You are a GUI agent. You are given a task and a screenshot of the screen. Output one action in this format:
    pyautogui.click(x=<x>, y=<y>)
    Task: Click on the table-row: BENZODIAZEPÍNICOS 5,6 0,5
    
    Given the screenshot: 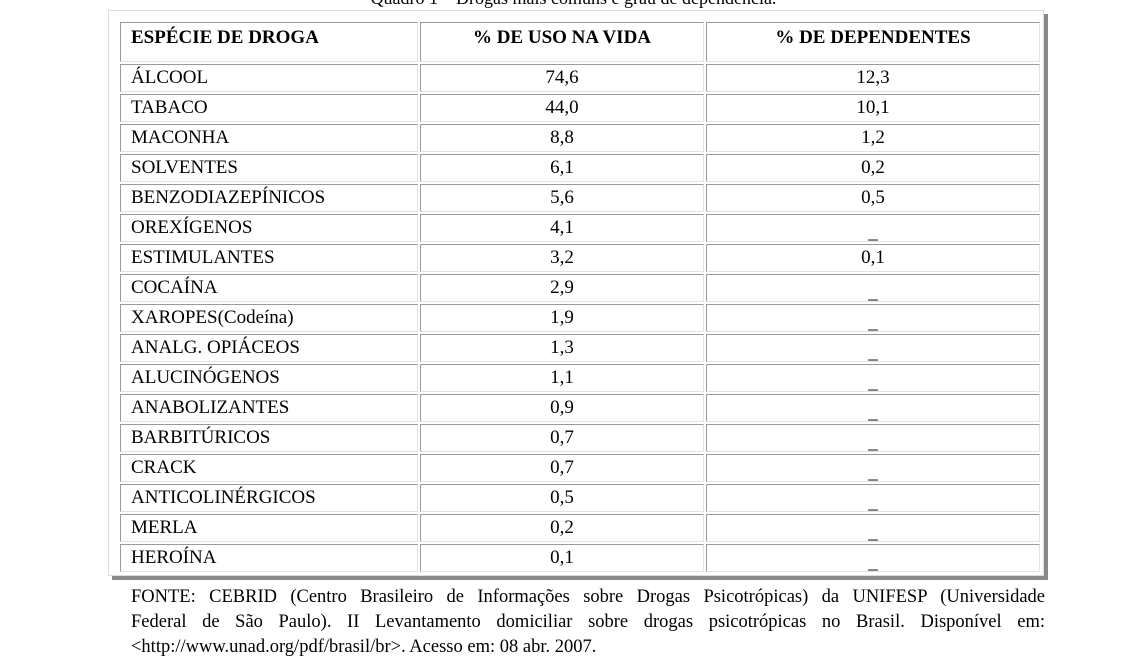 What is the action you would take?
    pyautogui.click(x=580, y=198)
    